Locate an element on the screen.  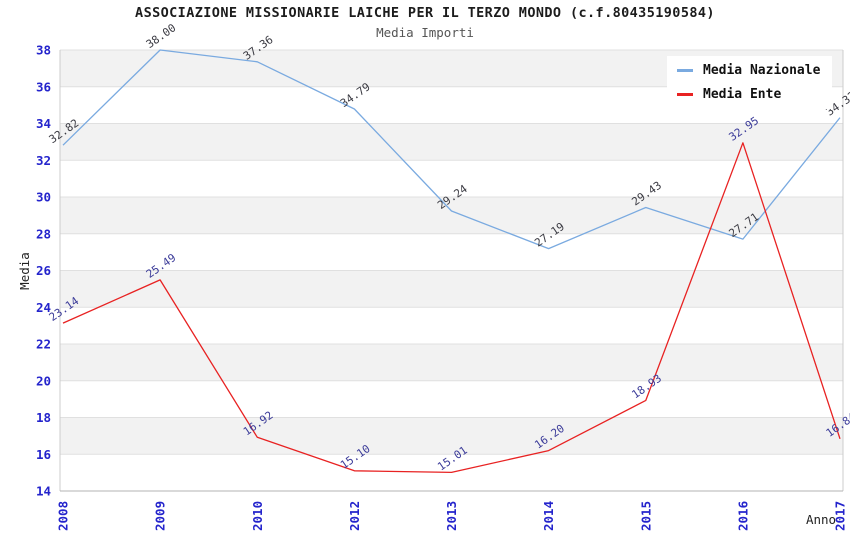
y-tick-label: 28 is located at coordinates (43, 233).